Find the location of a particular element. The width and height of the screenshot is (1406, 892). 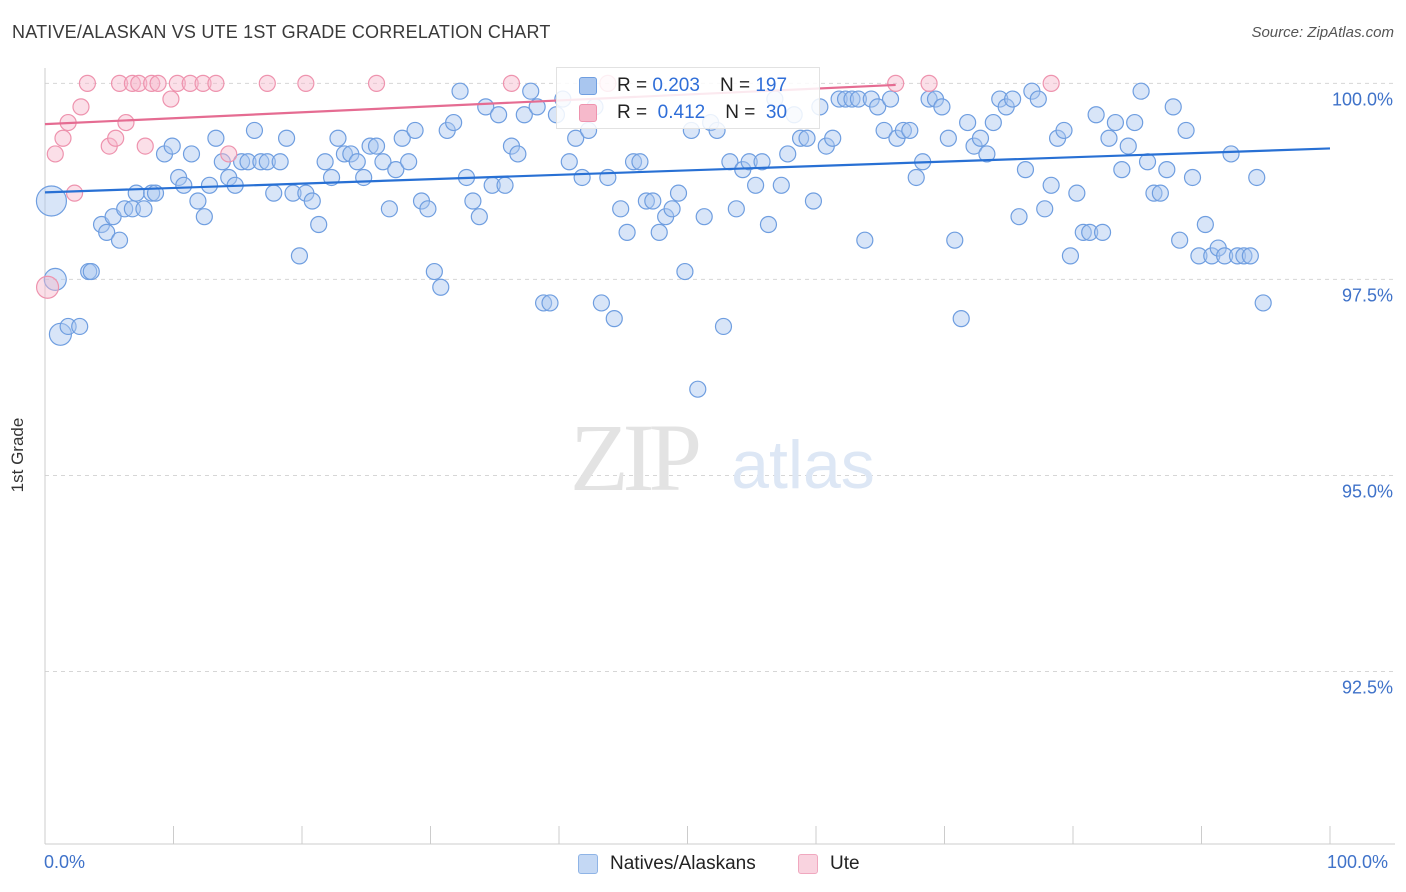

x-tick-label-min: 0.0% is located at coordinates (65, 862).